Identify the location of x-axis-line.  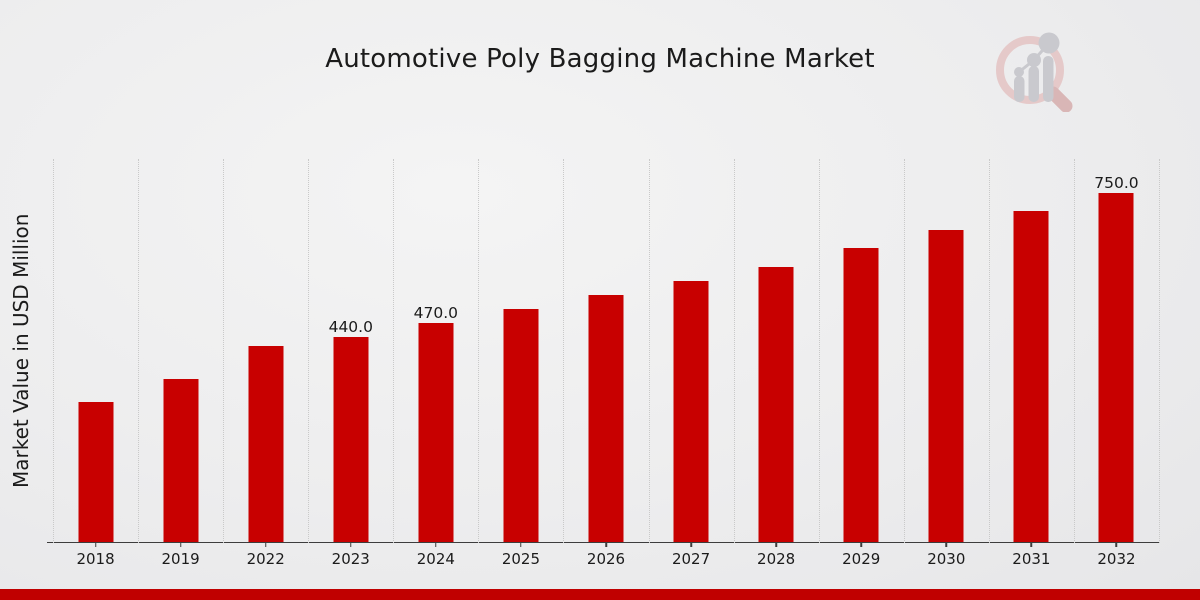
(603, 542).